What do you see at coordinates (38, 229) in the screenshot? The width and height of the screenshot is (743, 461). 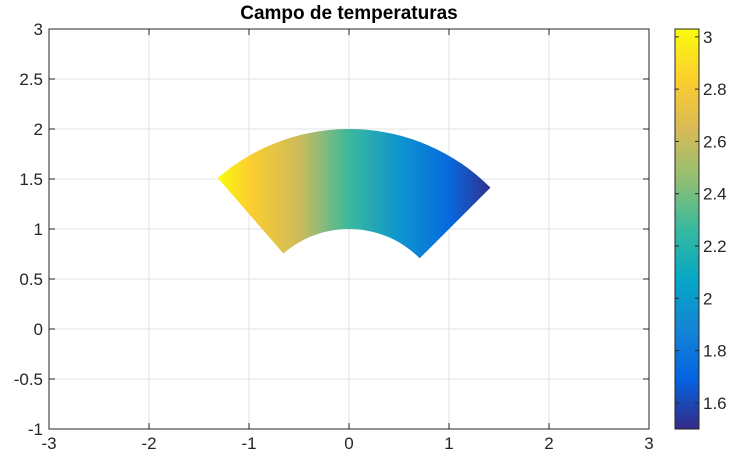 I see `y-tick-label: 1` at bounding box center [38, 229].